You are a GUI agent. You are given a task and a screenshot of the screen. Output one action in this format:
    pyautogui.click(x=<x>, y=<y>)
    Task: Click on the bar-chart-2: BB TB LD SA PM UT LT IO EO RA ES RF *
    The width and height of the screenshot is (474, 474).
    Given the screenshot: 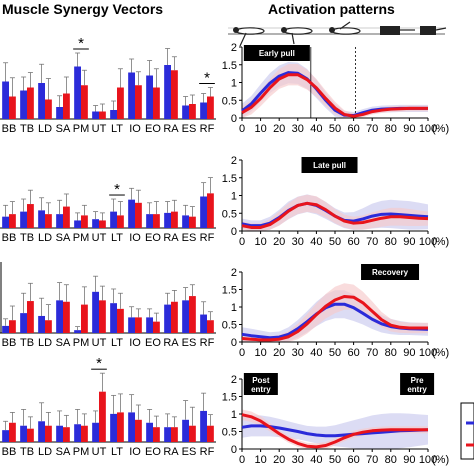 What is the action you would take?
    pyautogui.click(x=108, y=210)
    